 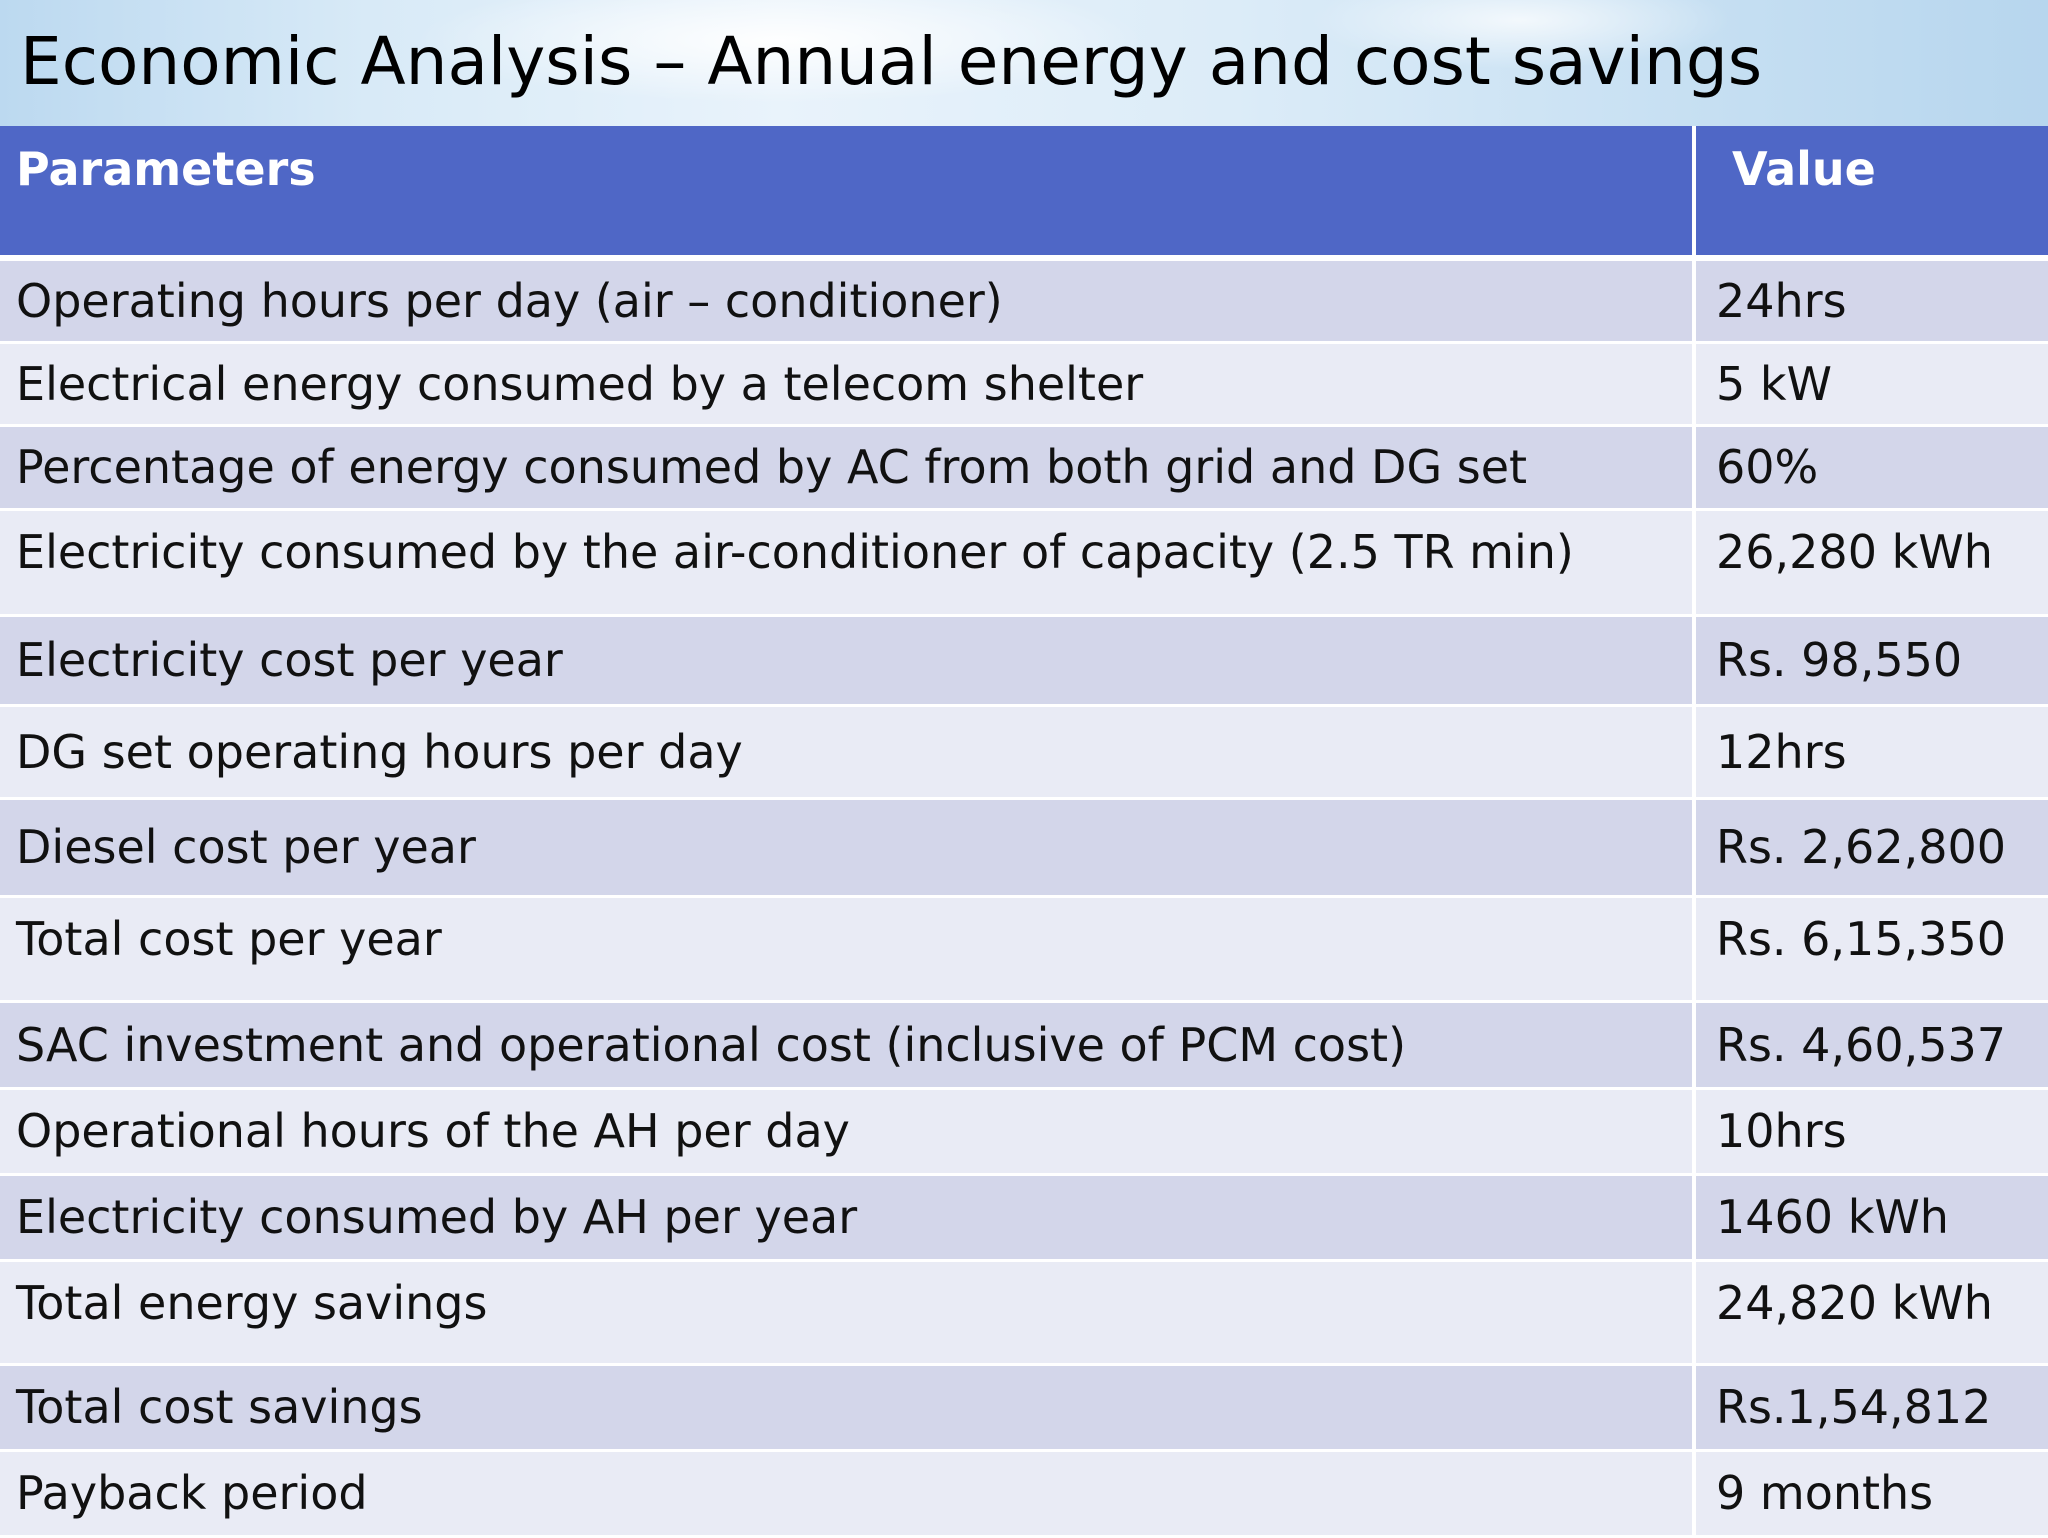 What do you see at coordinates (1870, 752) in the screenshot?
I see `value-cell: 12hrs` at bounding box center [1870, 752].